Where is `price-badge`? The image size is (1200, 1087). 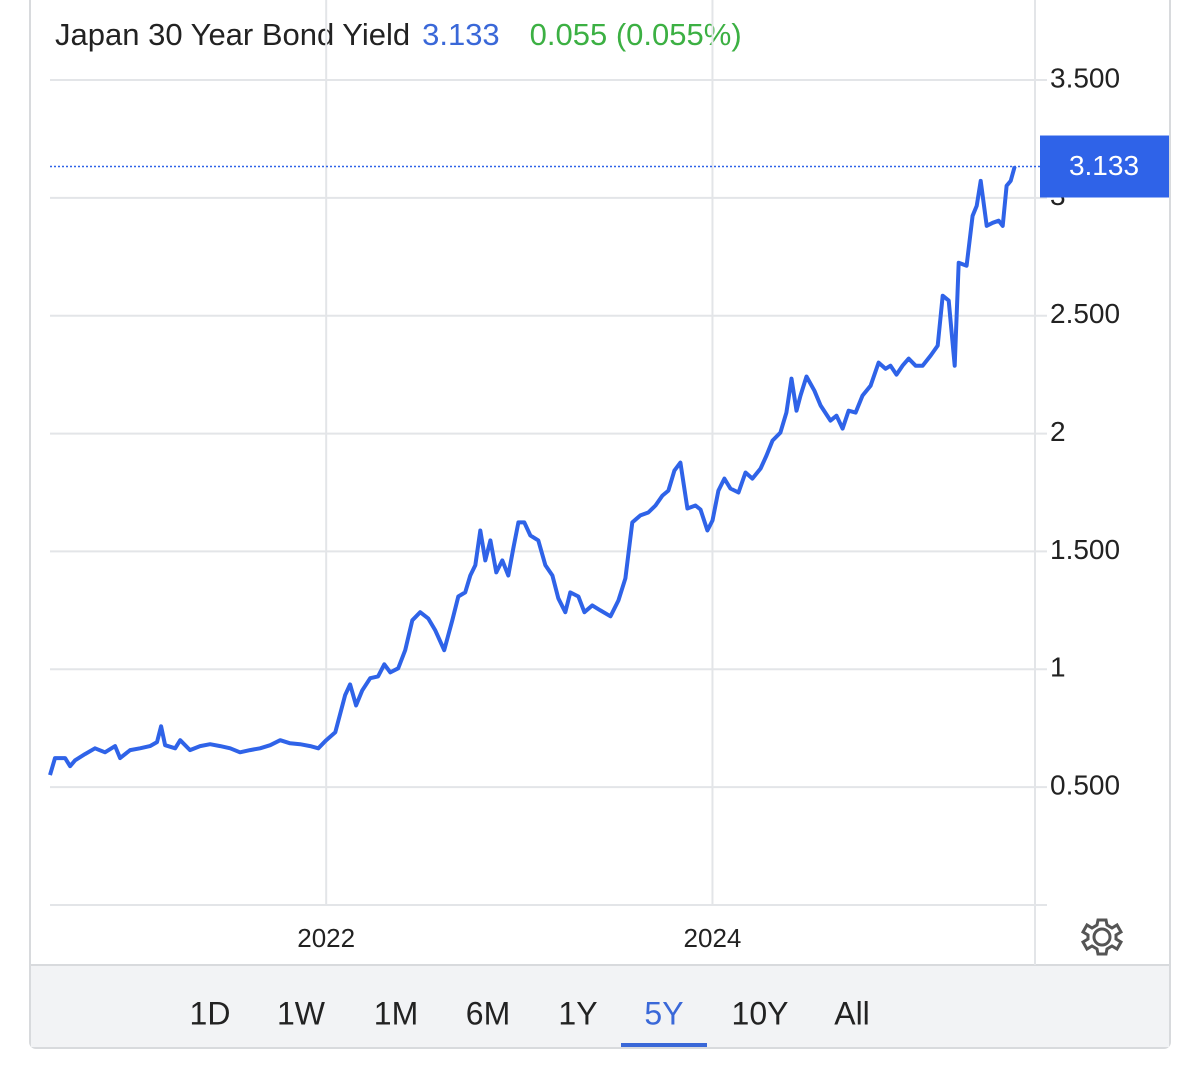
price-badge is located at coordinates (1104, 166).